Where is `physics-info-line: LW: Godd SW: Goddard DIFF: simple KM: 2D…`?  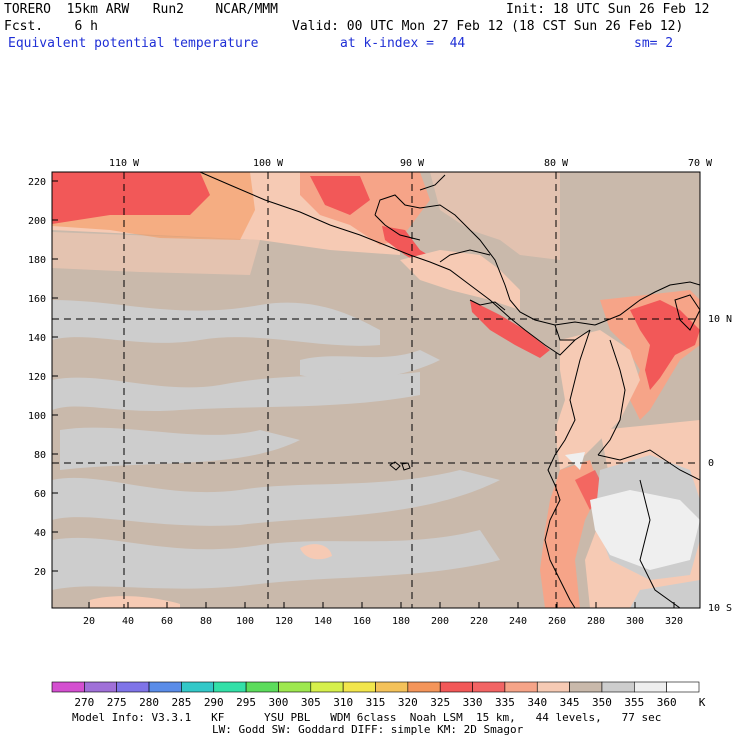 physics-info-line: LW: Godd SW: Goddard DIFF: simple KM: 2D… is located at coordinates (368, 729).